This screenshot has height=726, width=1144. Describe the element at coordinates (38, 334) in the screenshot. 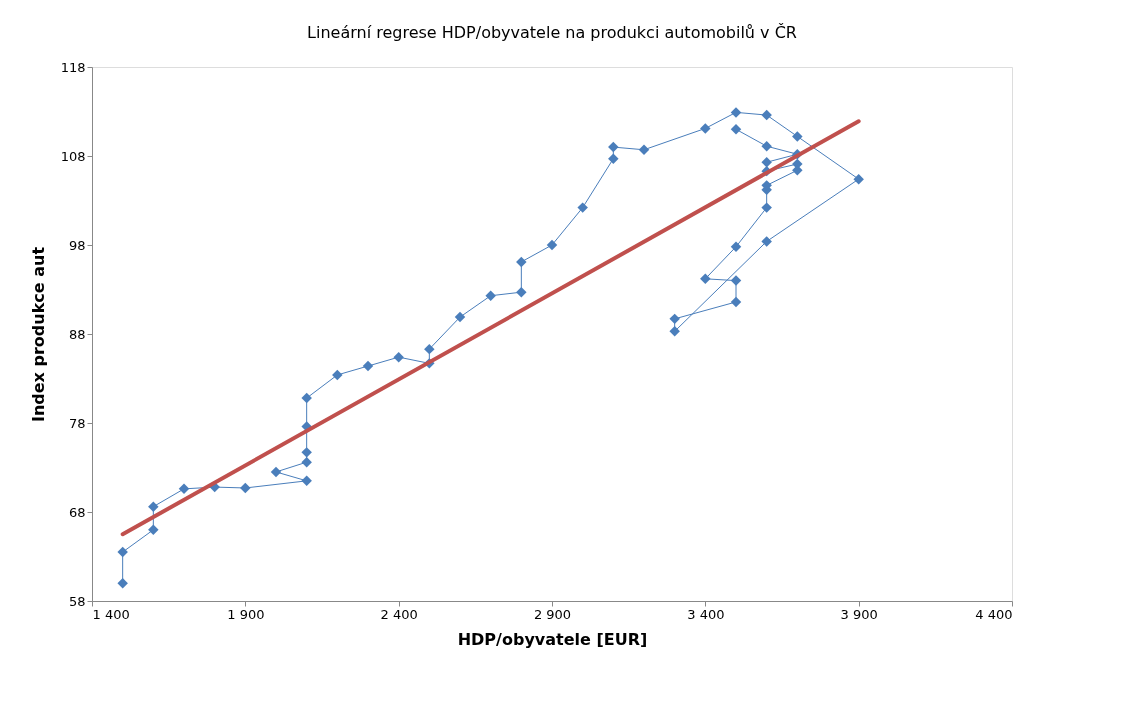

I see `y-axis-title: Index produkce aut` at that location.